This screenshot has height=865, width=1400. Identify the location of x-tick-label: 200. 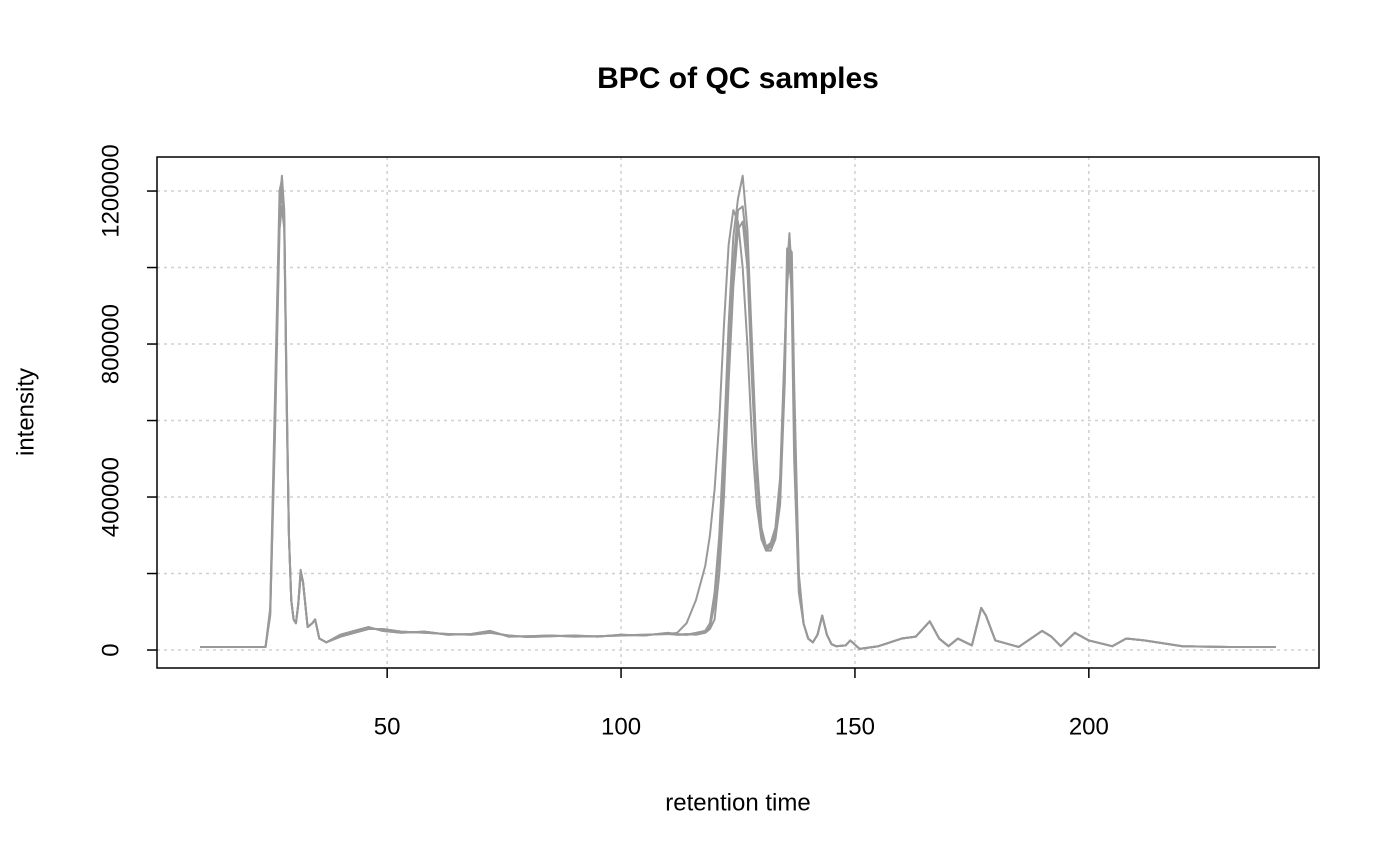
(1089, 726).